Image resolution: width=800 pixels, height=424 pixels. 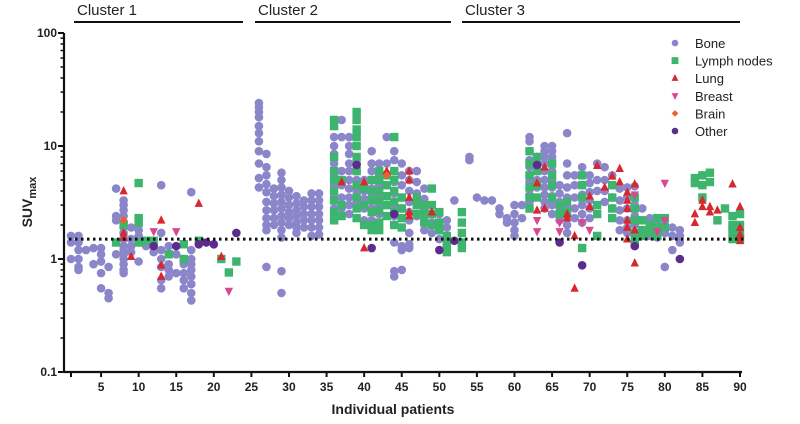 What do you see at coordinates (665, 387) in the screenshot?
I see `x-tick-label: 80` at bounding box center [665, 387].